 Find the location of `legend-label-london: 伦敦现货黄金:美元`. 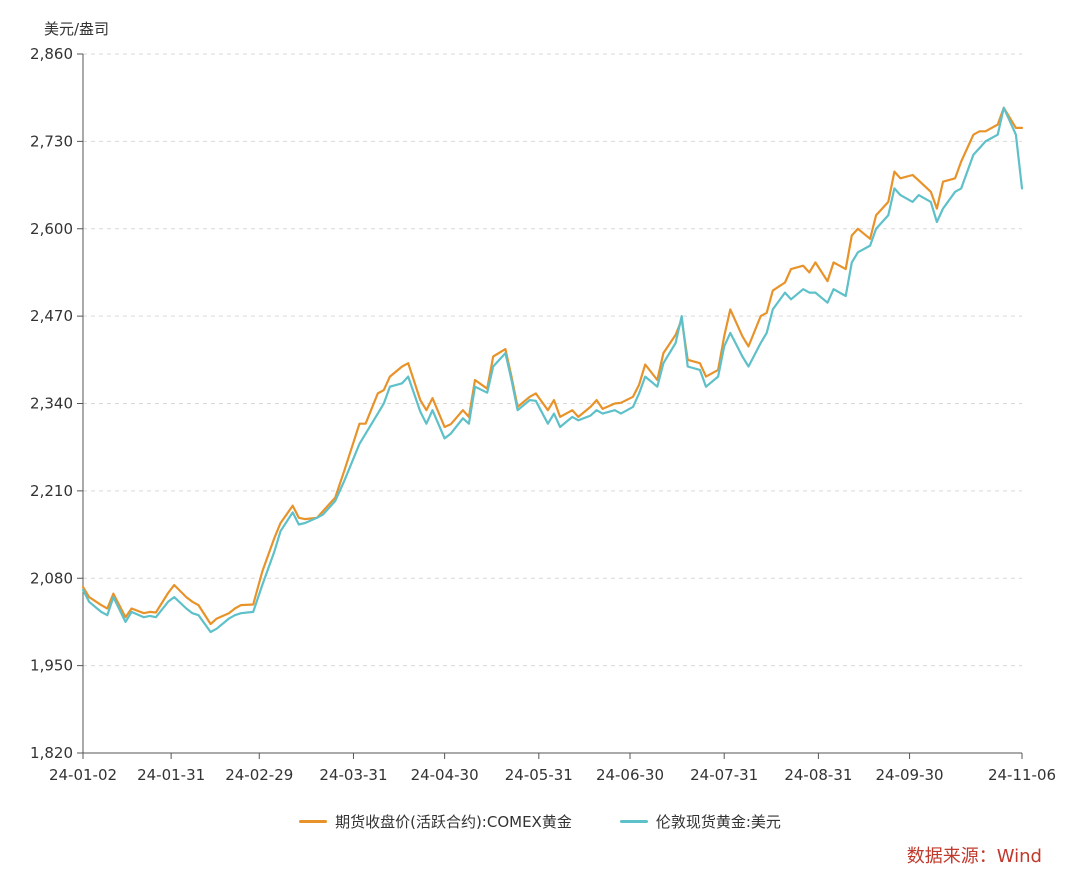

legend-label-london: 伦敦现货黄金:美元 is located at coordinates (718, 822).